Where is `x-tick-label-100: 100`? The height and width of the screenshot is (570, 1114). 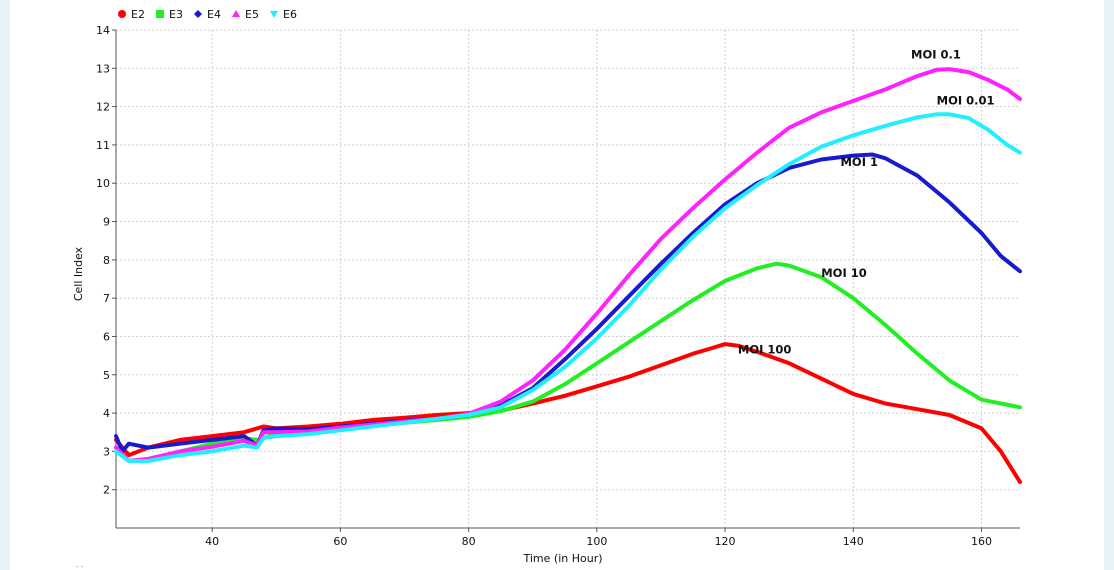
x-tick-label-100: 100 is located at coordinates (596, 541).